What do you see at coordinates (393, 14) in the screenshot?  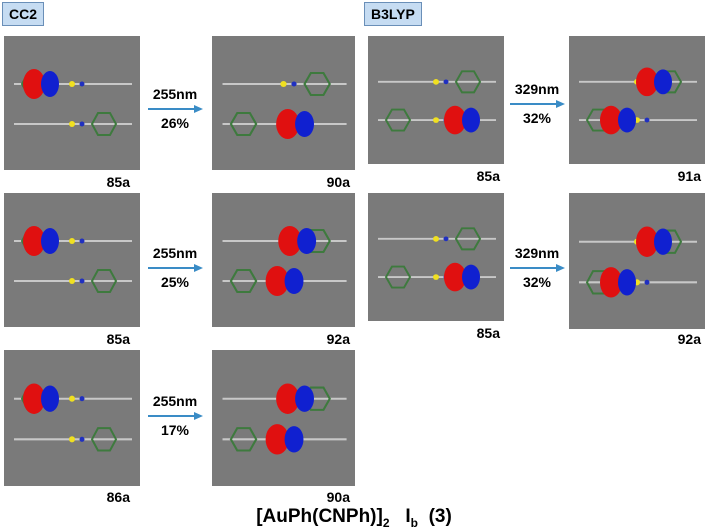 I see `method-label-b3lyp: B3LYP` at bounding box center [393, 14].